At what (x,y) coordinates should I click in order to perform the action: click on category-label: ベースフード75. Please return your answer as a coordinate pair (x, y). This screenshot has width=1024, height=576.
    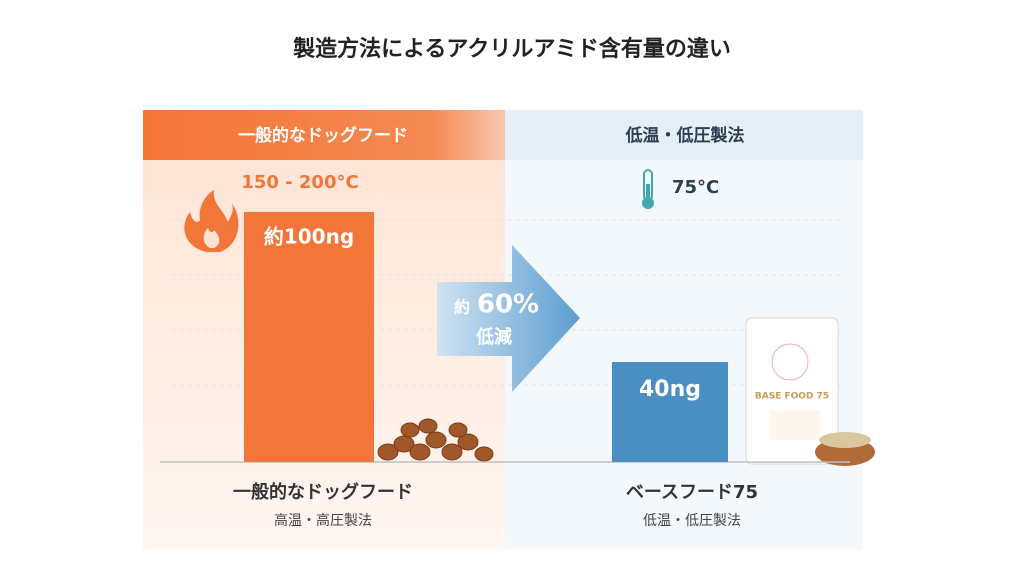
    Looking at the image, I should click on (692, 492).